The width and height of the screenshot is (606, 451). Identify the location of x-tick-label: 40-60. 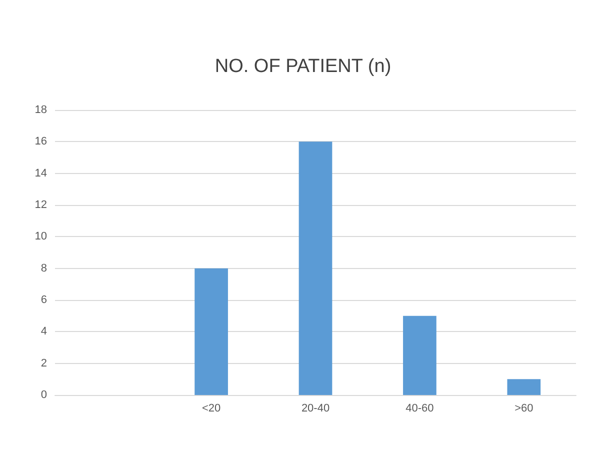
(420, 408).